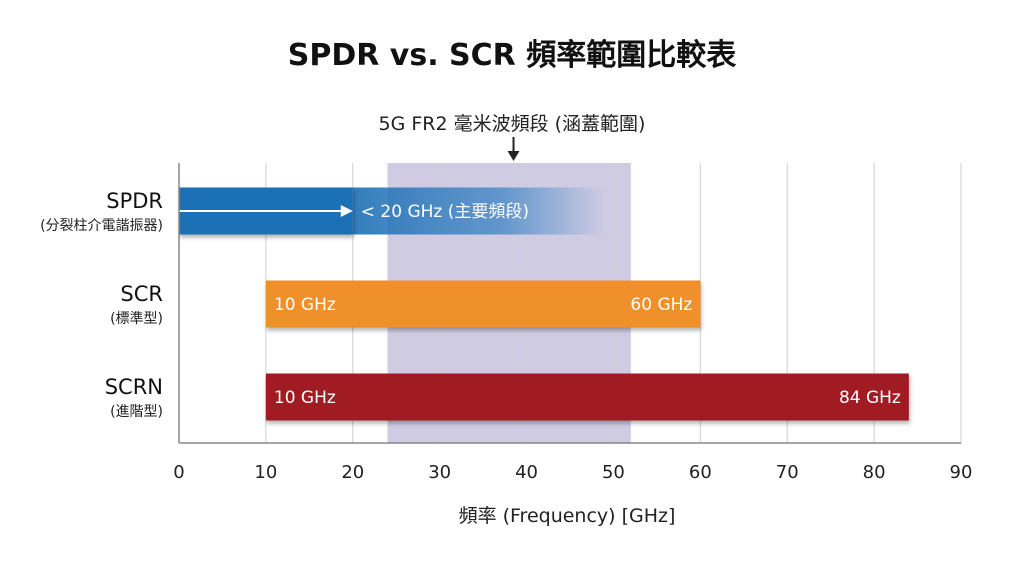  Describe the element at coordinates (136, 319) in the screenshot. I see `category-sublabel: (標準型)` at that location.